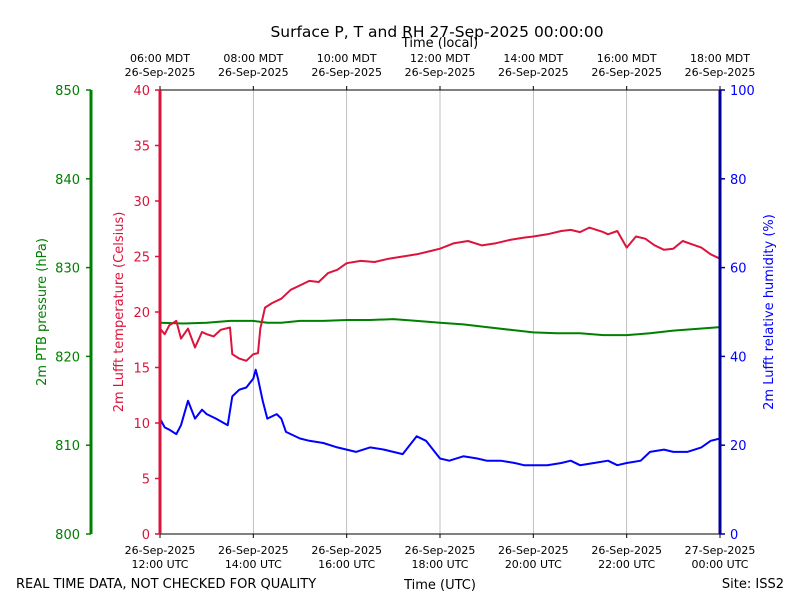 Image resolution: width=800 pixels, height=600 pixels. Describe the element at coordinates (146, 480) in the screenshot. I see `temperature-tick-label: 5` at that location.